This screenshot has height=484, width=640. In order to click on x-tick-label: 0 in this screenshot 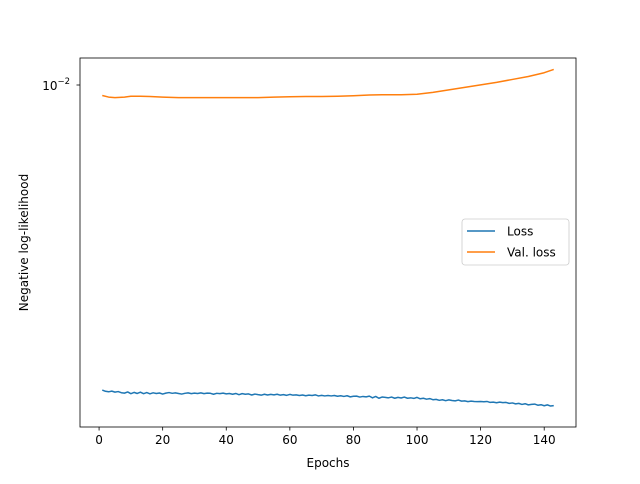, I will do `click(99, 440)`.